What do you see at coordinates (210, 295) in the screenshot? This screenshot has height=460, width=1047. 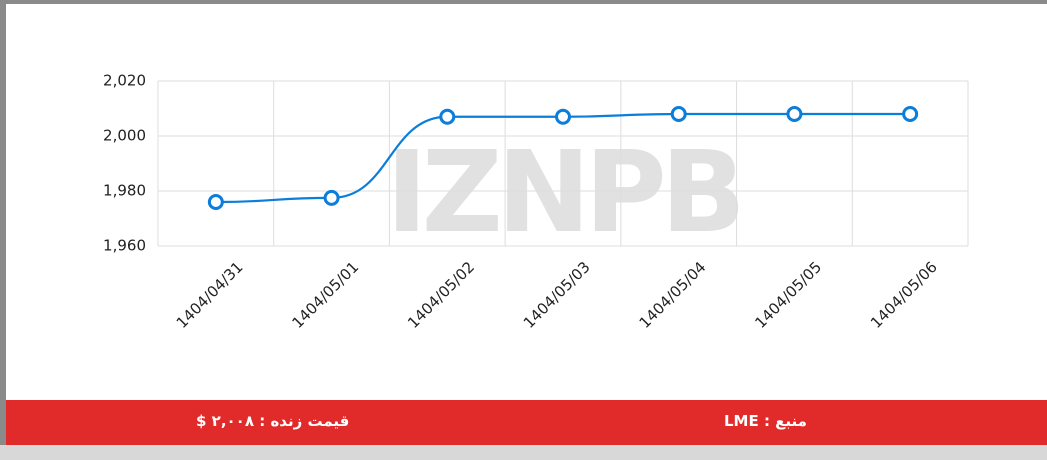 I see `x-tick-label: 1404/04/31` at bounding box center [210, 295].